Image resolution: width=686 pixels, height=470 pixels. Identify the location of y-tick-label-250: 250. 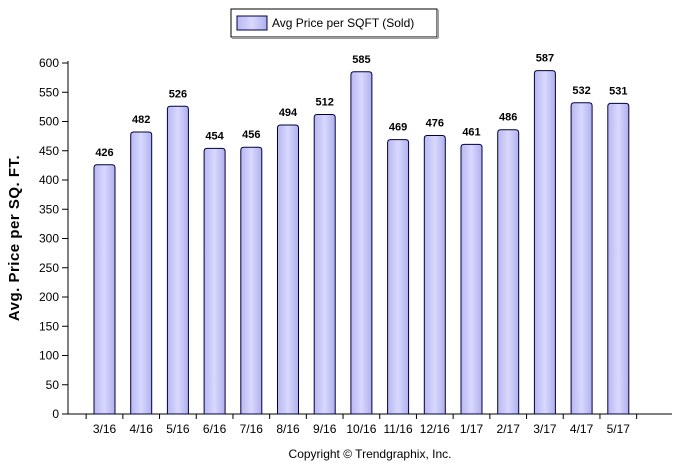
(49, 268).